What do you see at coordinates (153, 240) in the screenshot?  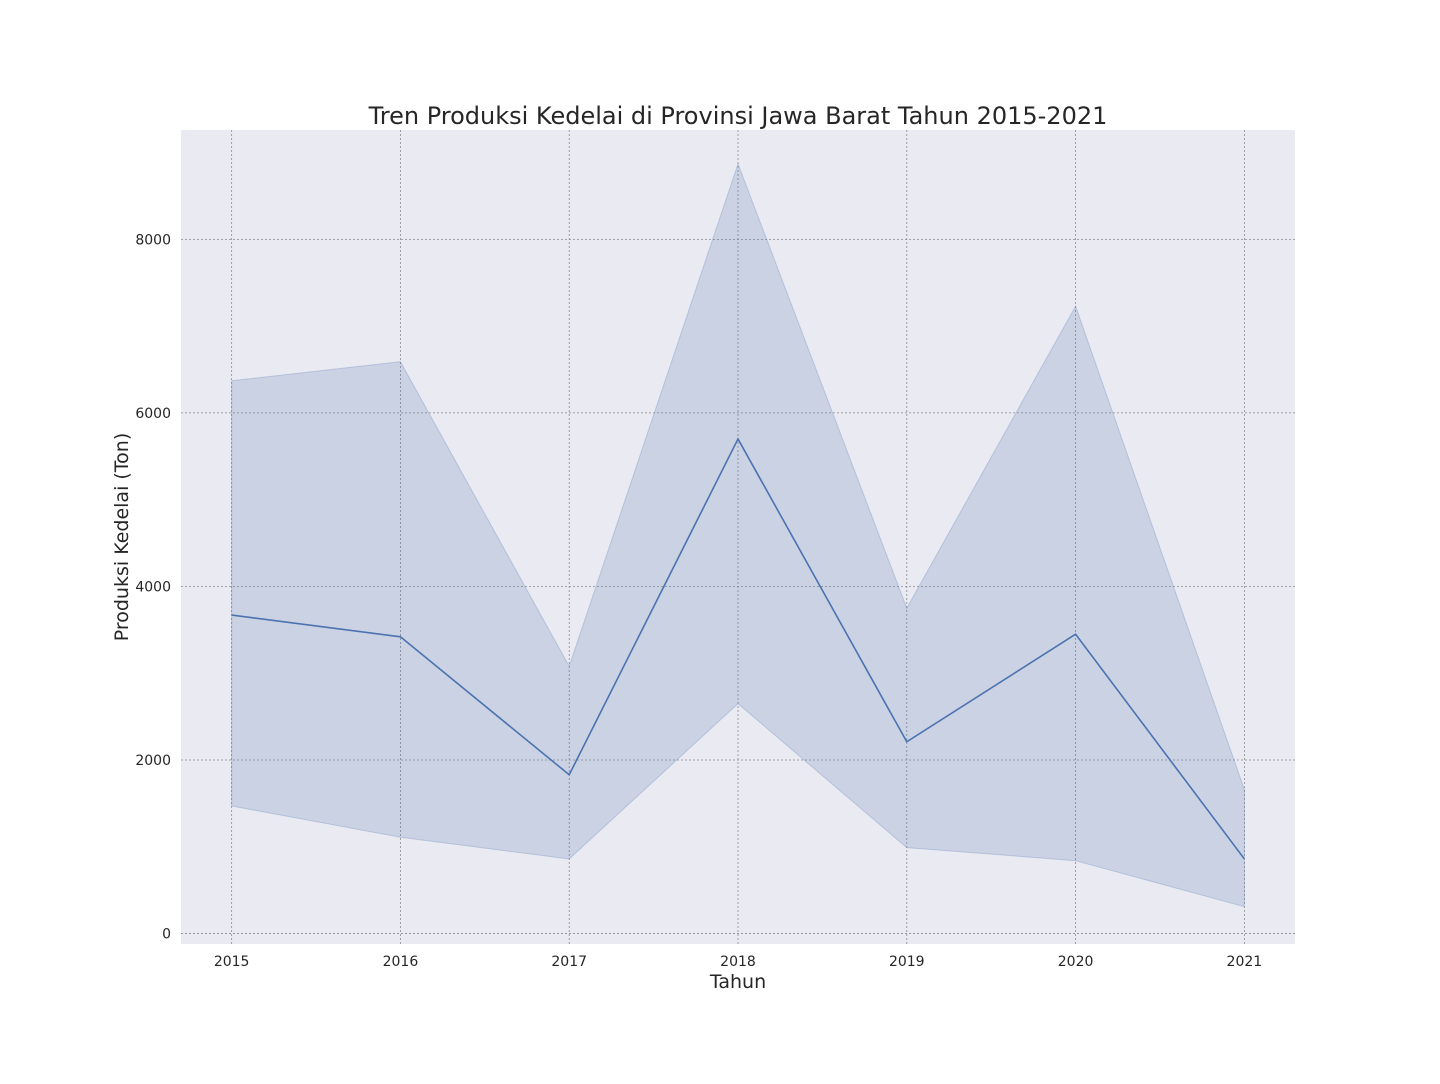 I see `y-tick-label: 8000` at bounding box center [153, 240].